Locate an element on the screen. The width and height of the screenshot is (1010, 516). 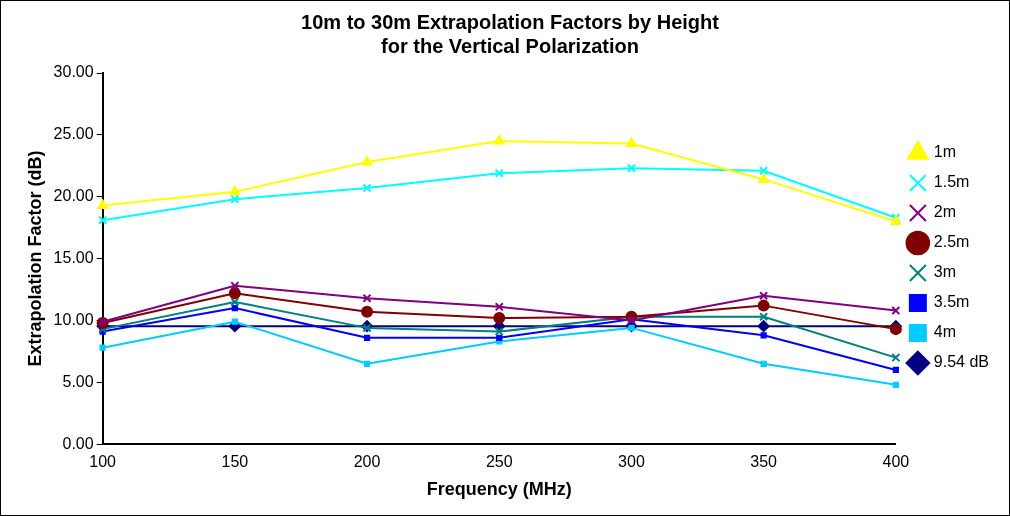
y-tick-label: 30.00 is located at coordinates (73, 72).